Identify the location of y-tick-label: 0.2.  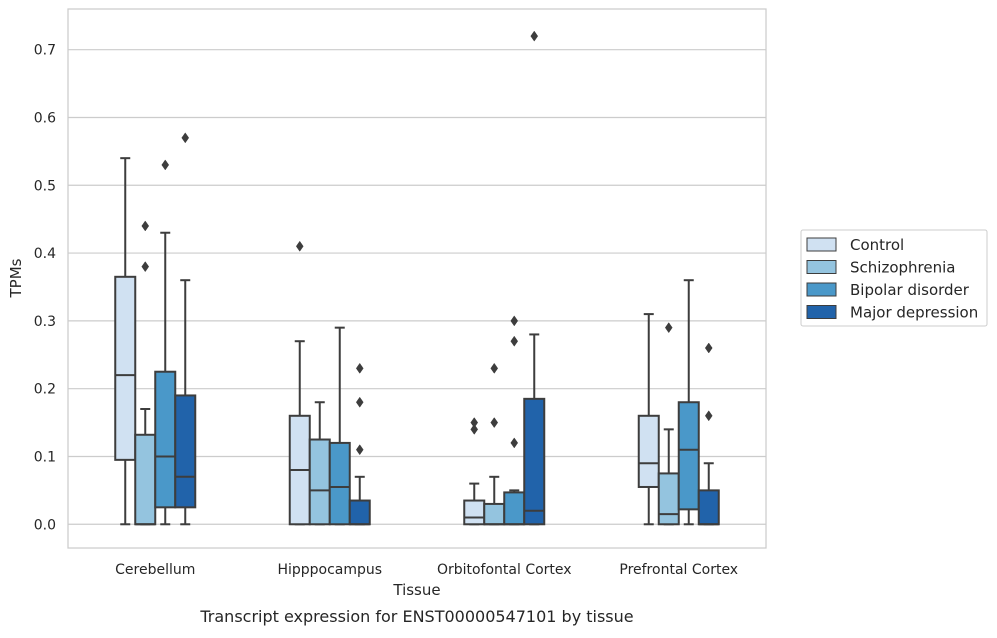
(45, 390).